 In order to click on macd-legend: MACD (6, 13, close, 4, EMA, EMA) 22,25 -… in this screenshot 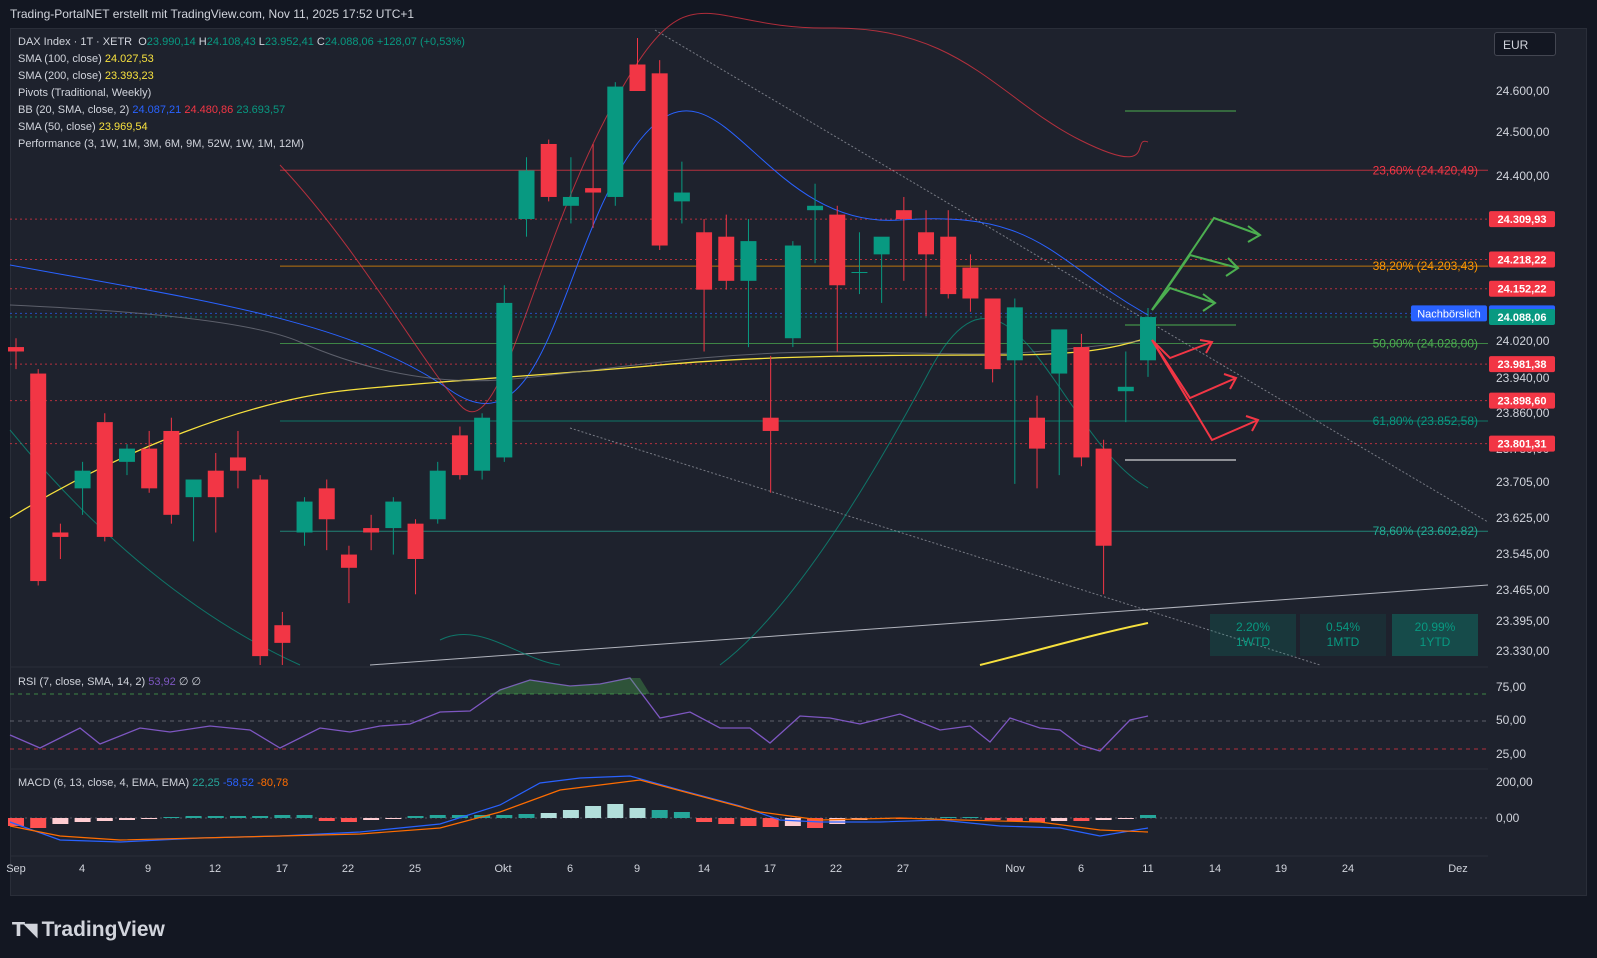, I will do `click(153, 783)`.